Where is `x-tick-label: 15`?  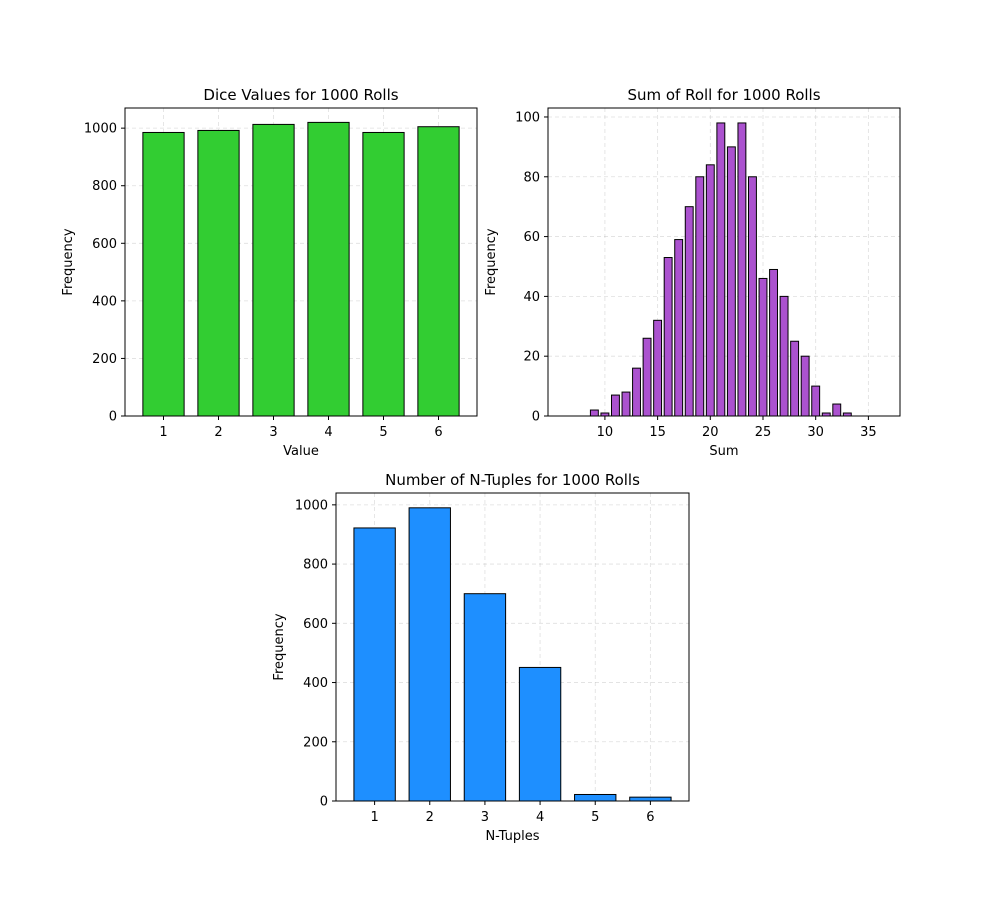 x-tick-label: 15 is located at coordinates (657, 432).